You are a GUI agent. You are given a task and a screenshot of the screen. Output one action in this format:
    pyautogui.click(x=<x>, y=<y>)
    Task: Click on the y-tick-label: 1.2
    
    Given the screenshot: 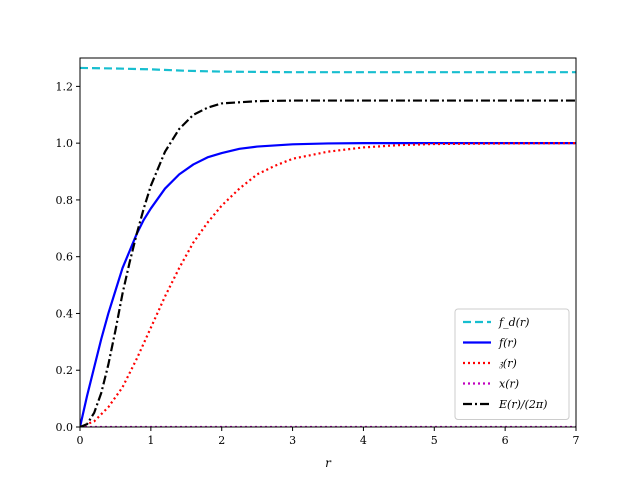 What is the action you would take?
    pyautogui.click(x=65, y=86)
    